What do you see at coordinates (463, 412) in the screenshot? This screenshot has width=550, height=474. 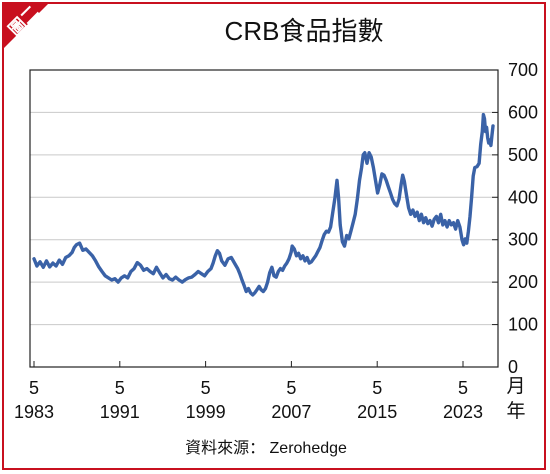 I see `x-tick-label-year: 2023` at bounding box center [463, 412].